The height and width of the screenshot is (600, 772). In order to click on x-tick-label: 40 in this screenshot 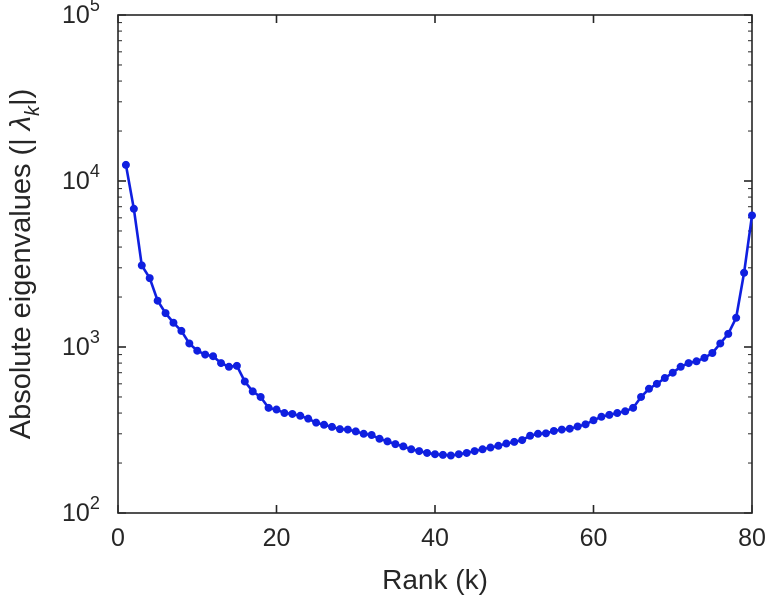, I will do `click(435, 538)`.